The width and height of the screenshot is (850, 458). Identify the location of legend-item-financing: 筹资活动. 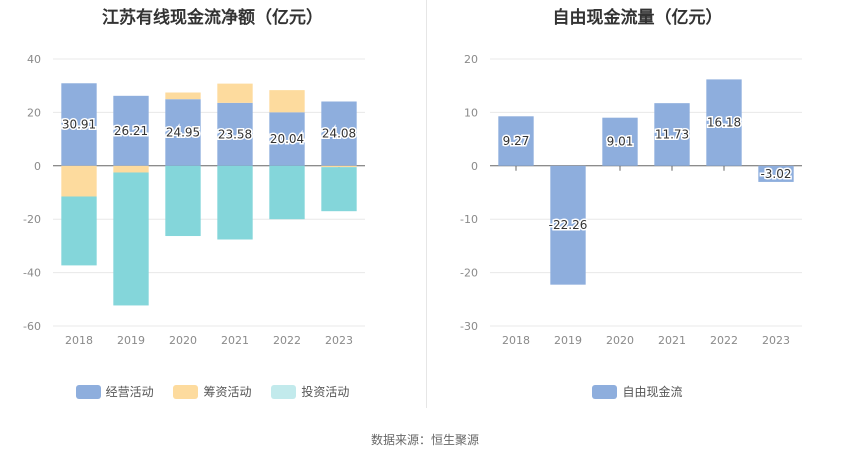
(212, 391).